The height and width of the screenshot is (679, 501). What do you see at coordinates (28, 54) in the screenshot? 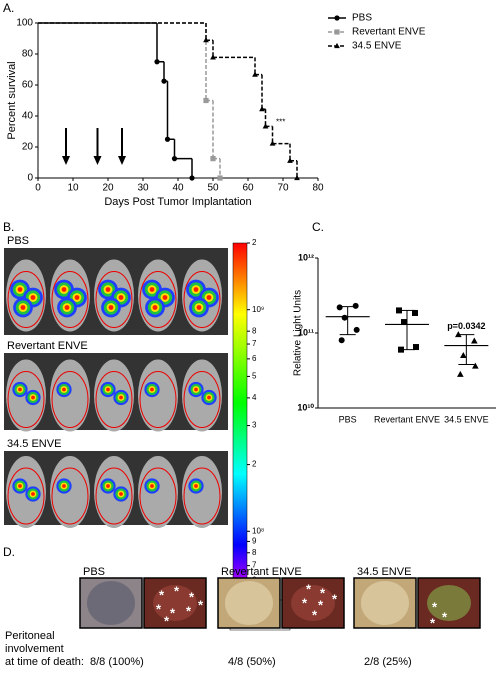
I see `y-tick-label: 80` at bounding box center [28, 54].